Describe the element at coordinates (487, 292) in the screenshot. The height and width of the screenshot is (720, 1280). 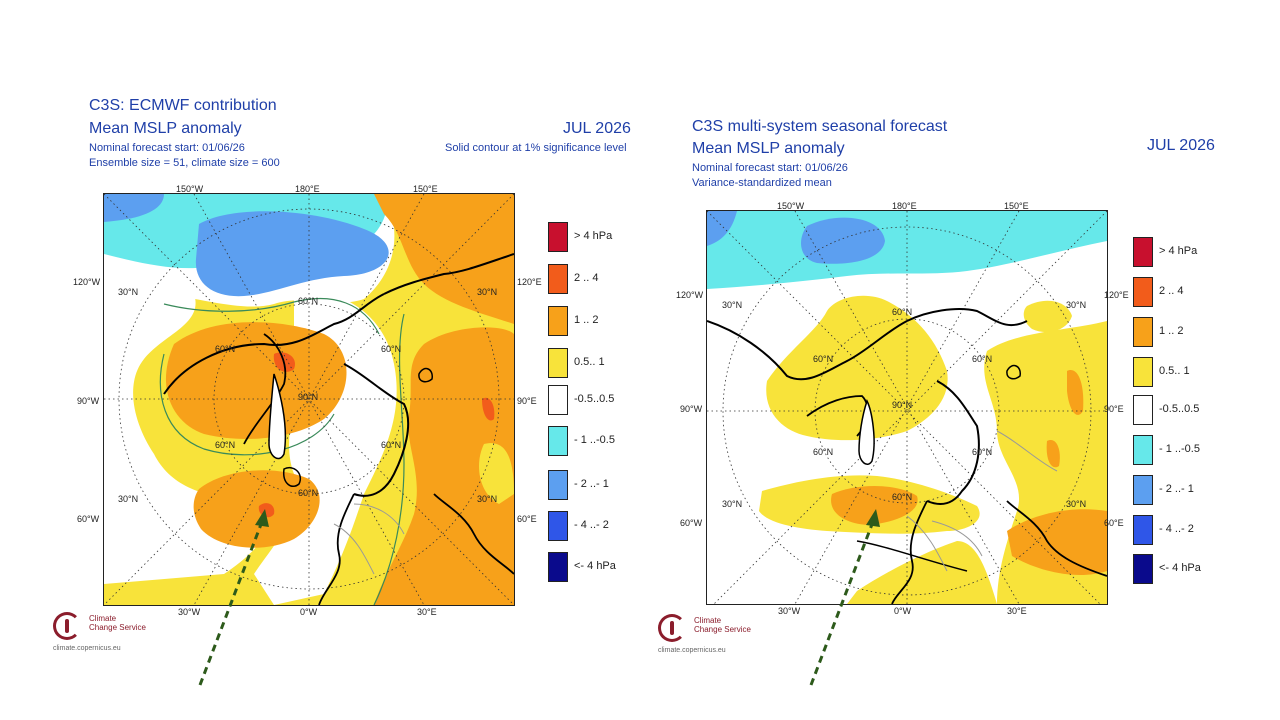
I see `left-label-lat30-b: 30°N` at that location.